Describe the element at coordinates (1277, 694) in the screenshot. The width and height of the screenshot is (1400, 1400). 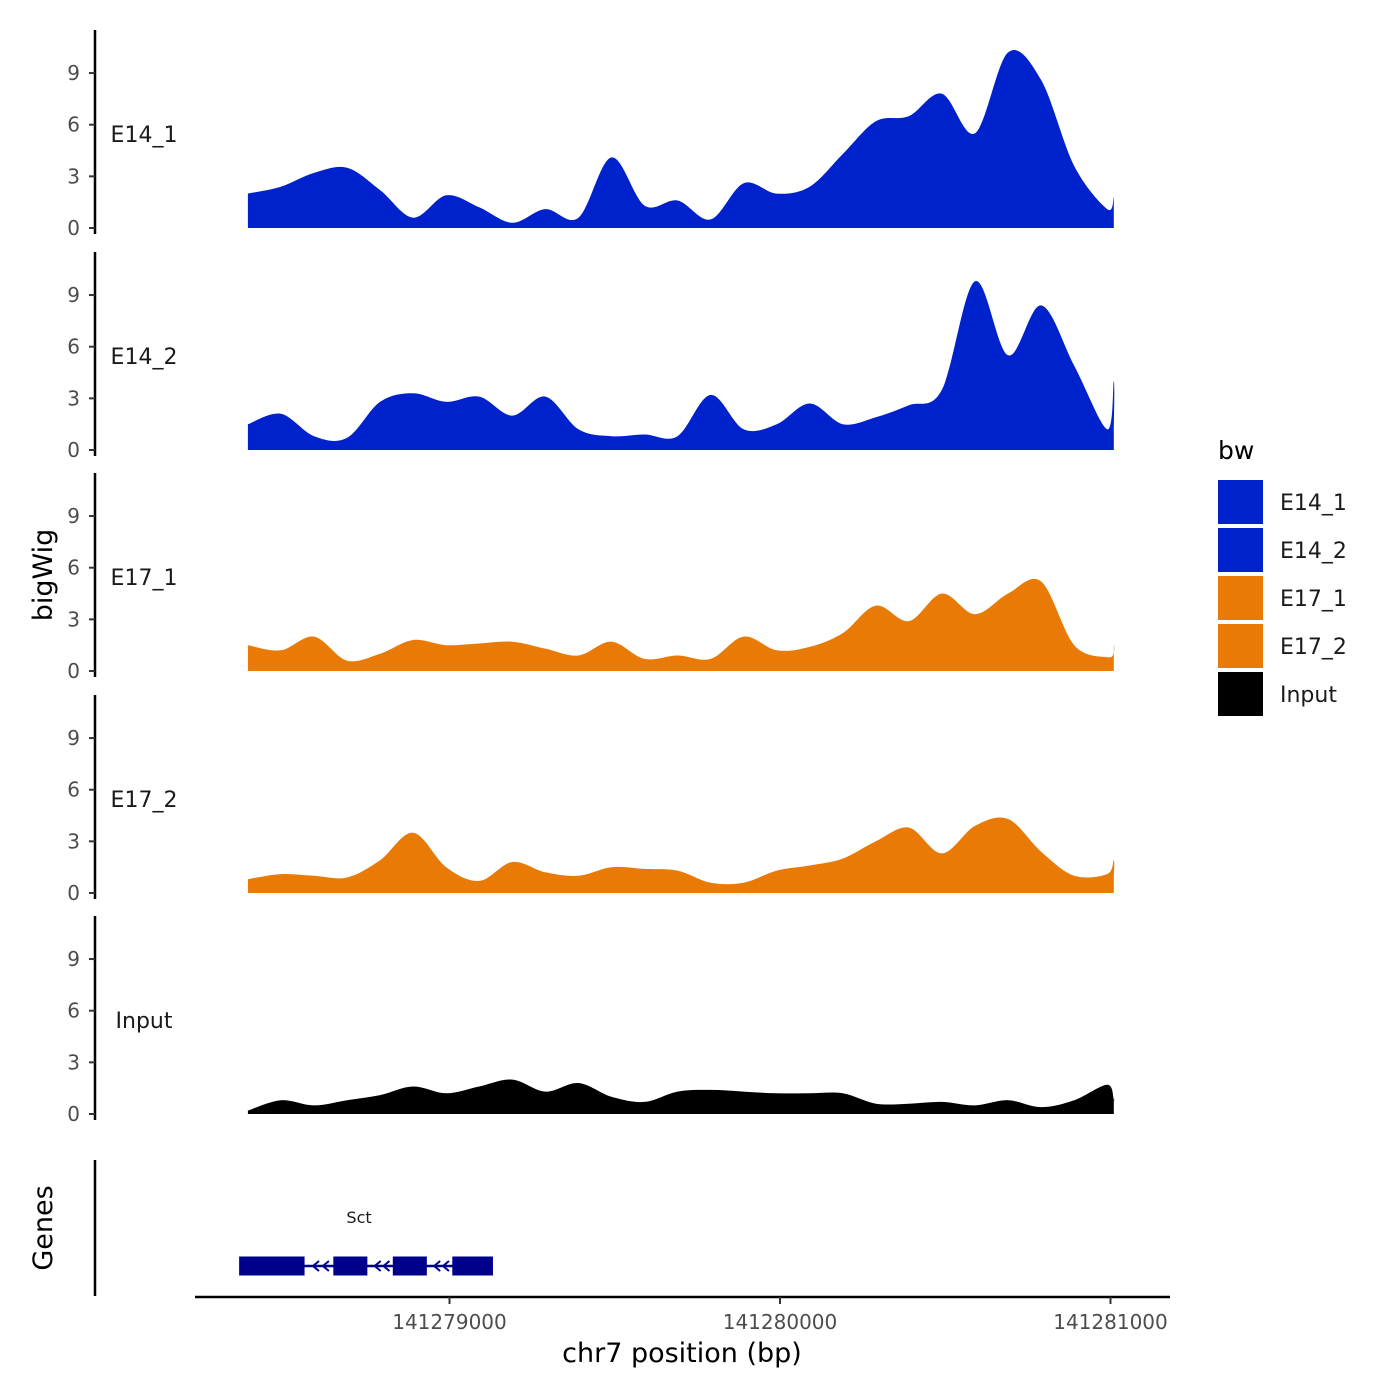
I see `legend-item-Input: Input` at that location.